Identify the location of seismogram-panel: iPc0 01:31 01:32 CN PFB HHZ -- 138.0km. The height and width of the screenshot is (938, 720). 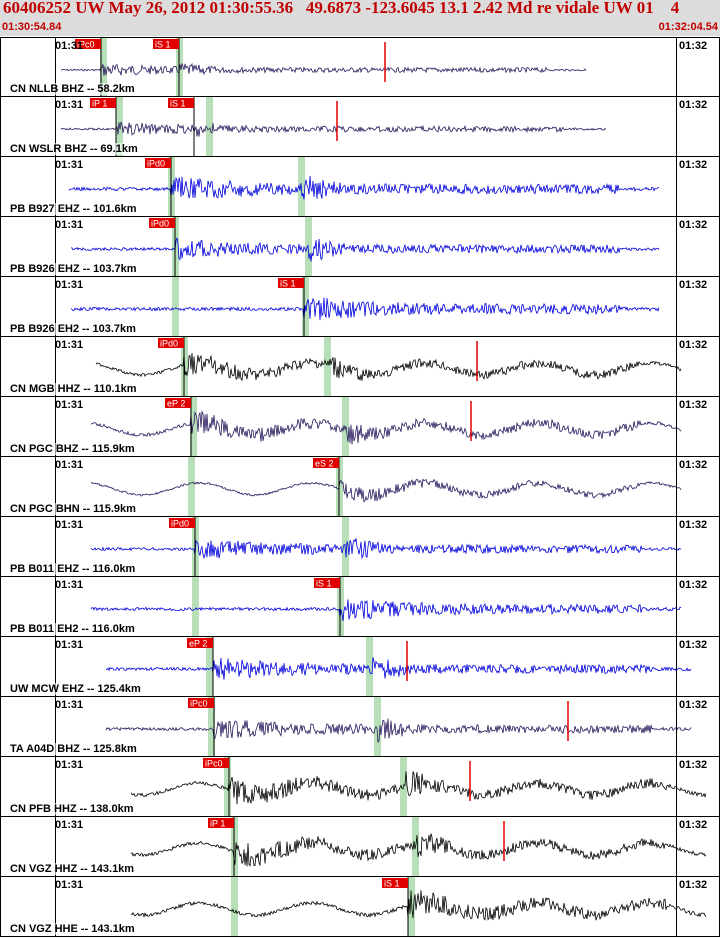
(360, 787).